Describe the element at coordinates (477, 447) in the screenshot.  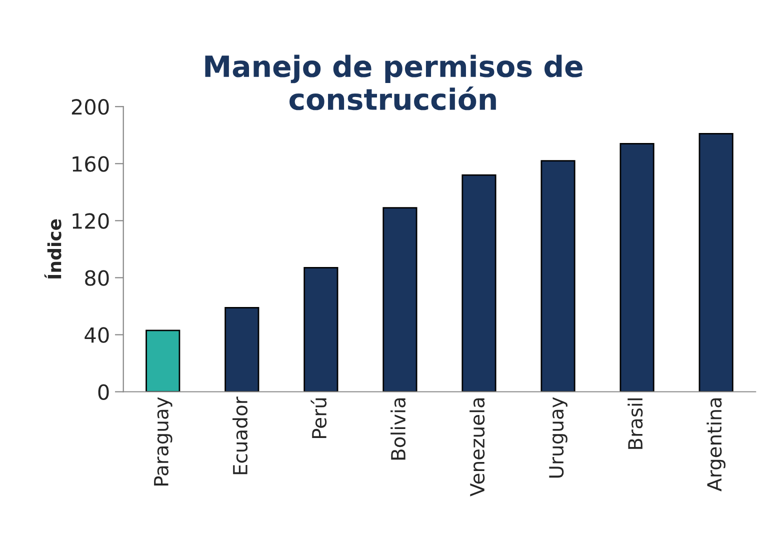
I see `x-tick-label: Venezuela` at that location.